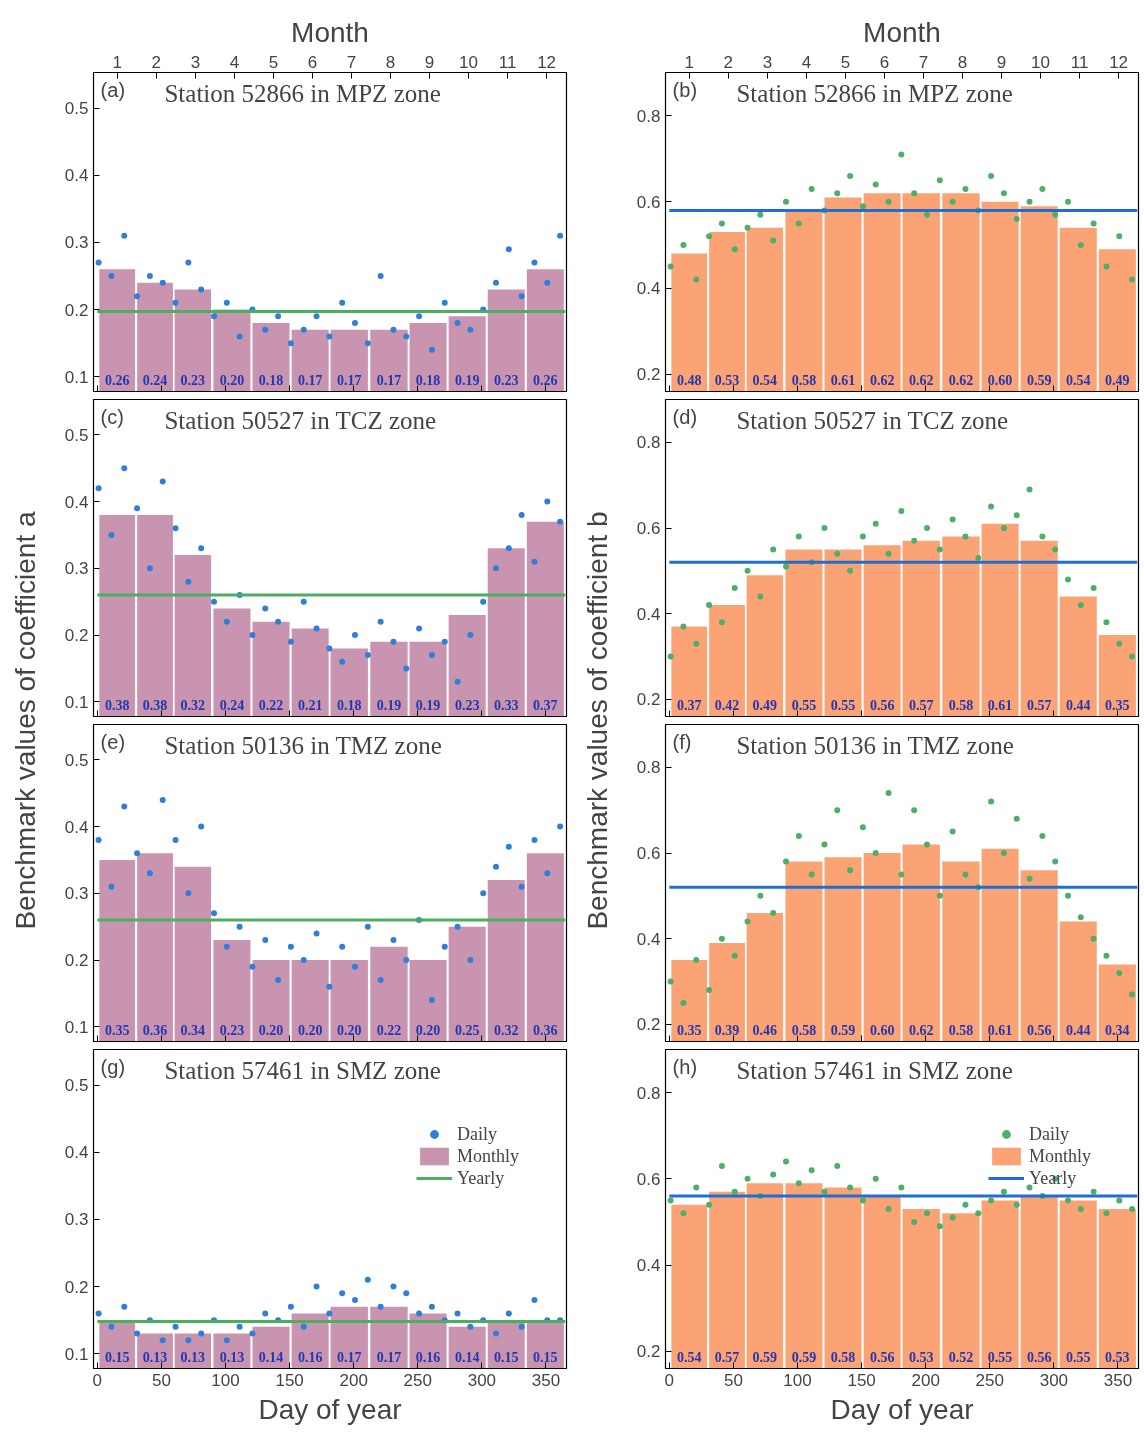 The width and height of the screenshot is (1144, 1449). Describe the element at coordinates (1117, 1357) in the screenshot. I see `data-label: 0.53` at that location.